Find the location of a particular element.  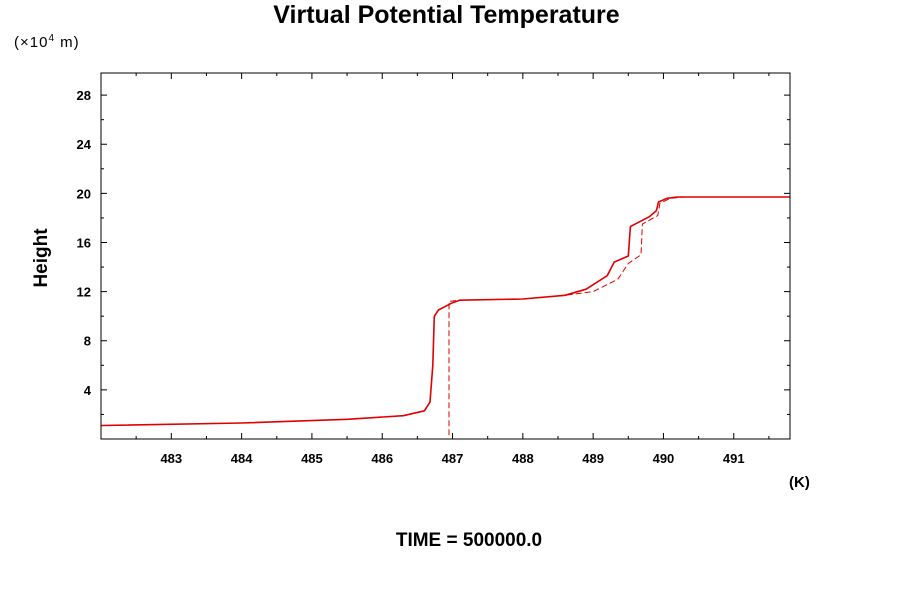

x-tick-label: 485 is located at coordinates (312, 458).